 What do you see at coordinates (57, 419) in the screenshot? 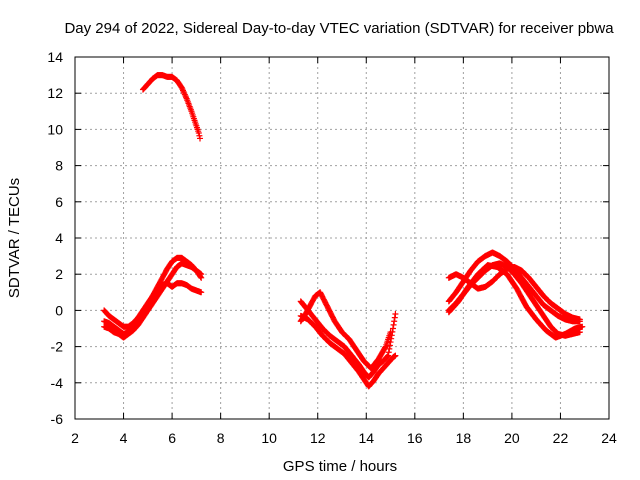
I see `y-tick-label: -6` at bounding box center [57, 419].